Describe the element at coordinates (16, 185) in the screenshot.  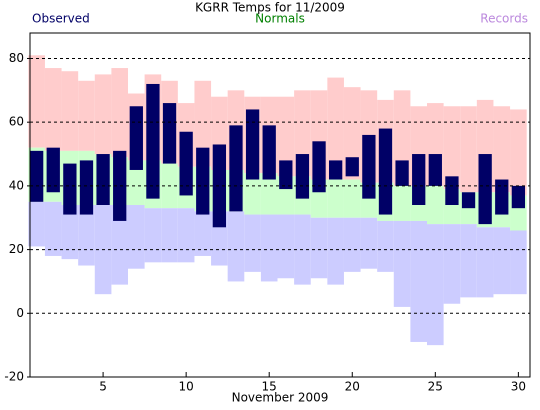
I see `y-tick-label: 40` at that location.